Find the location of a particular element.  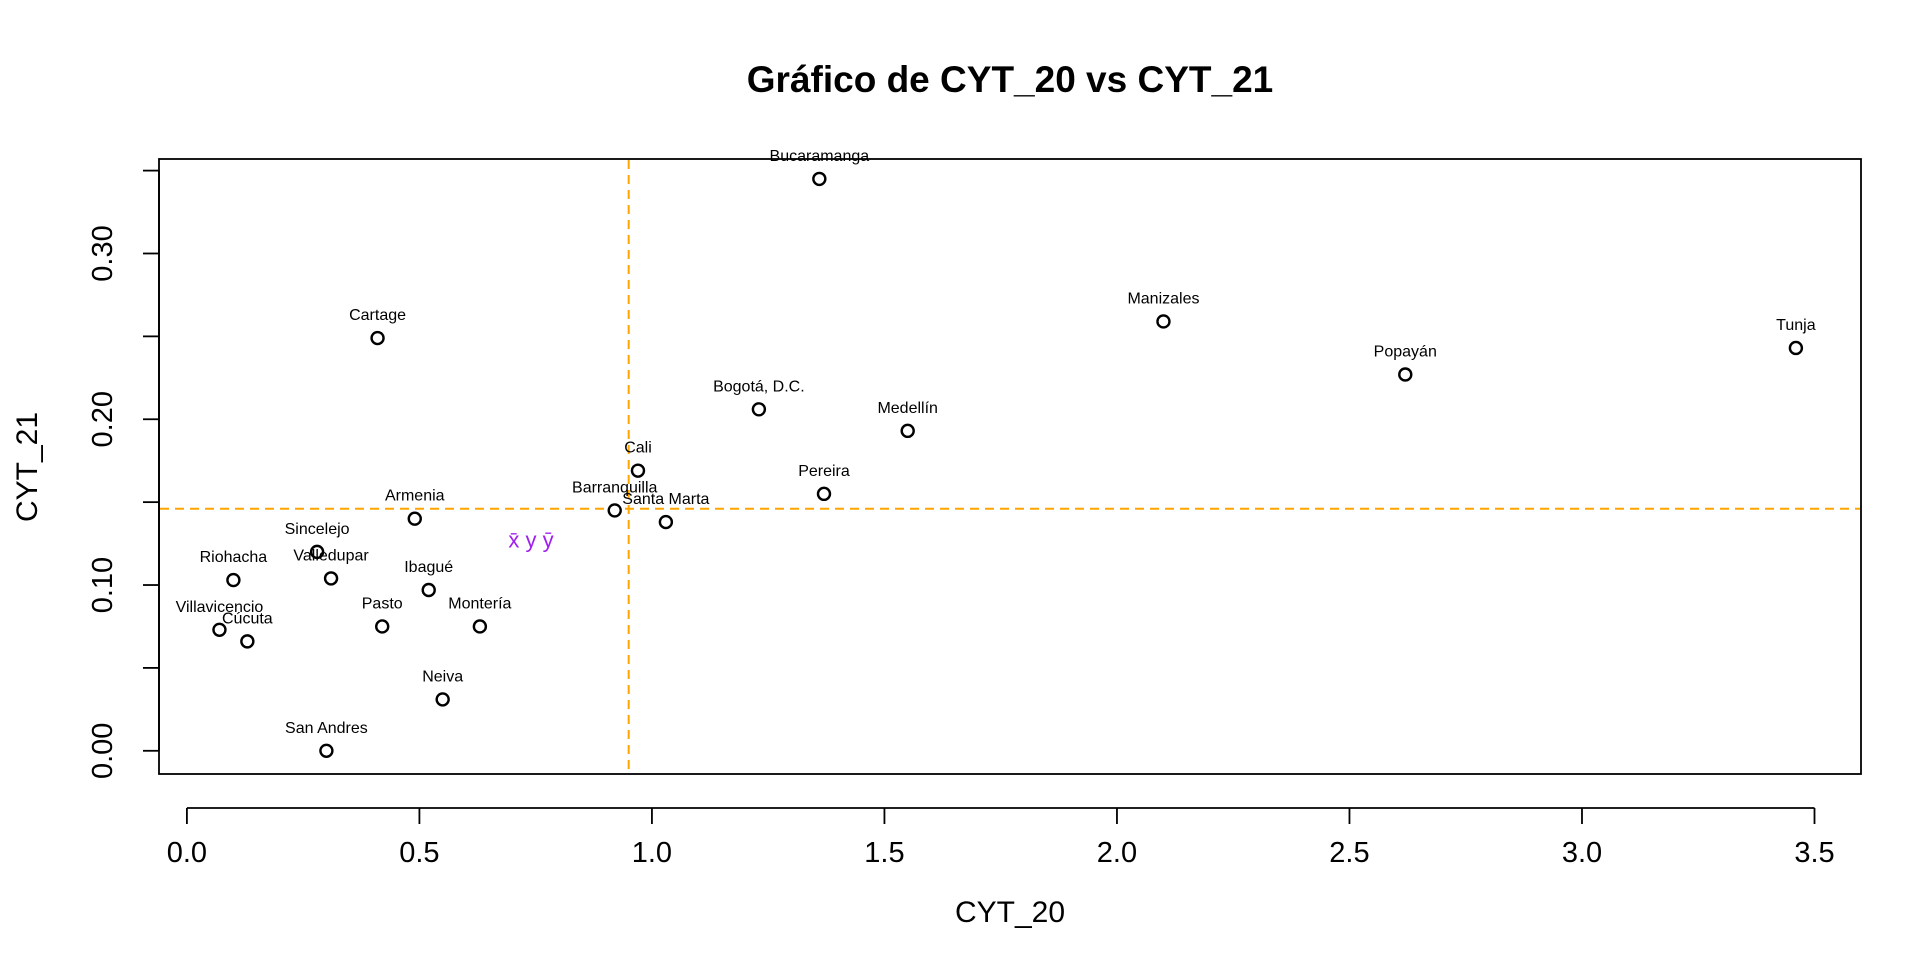

point-label: Ibagué is located at coordinates (428, 567).